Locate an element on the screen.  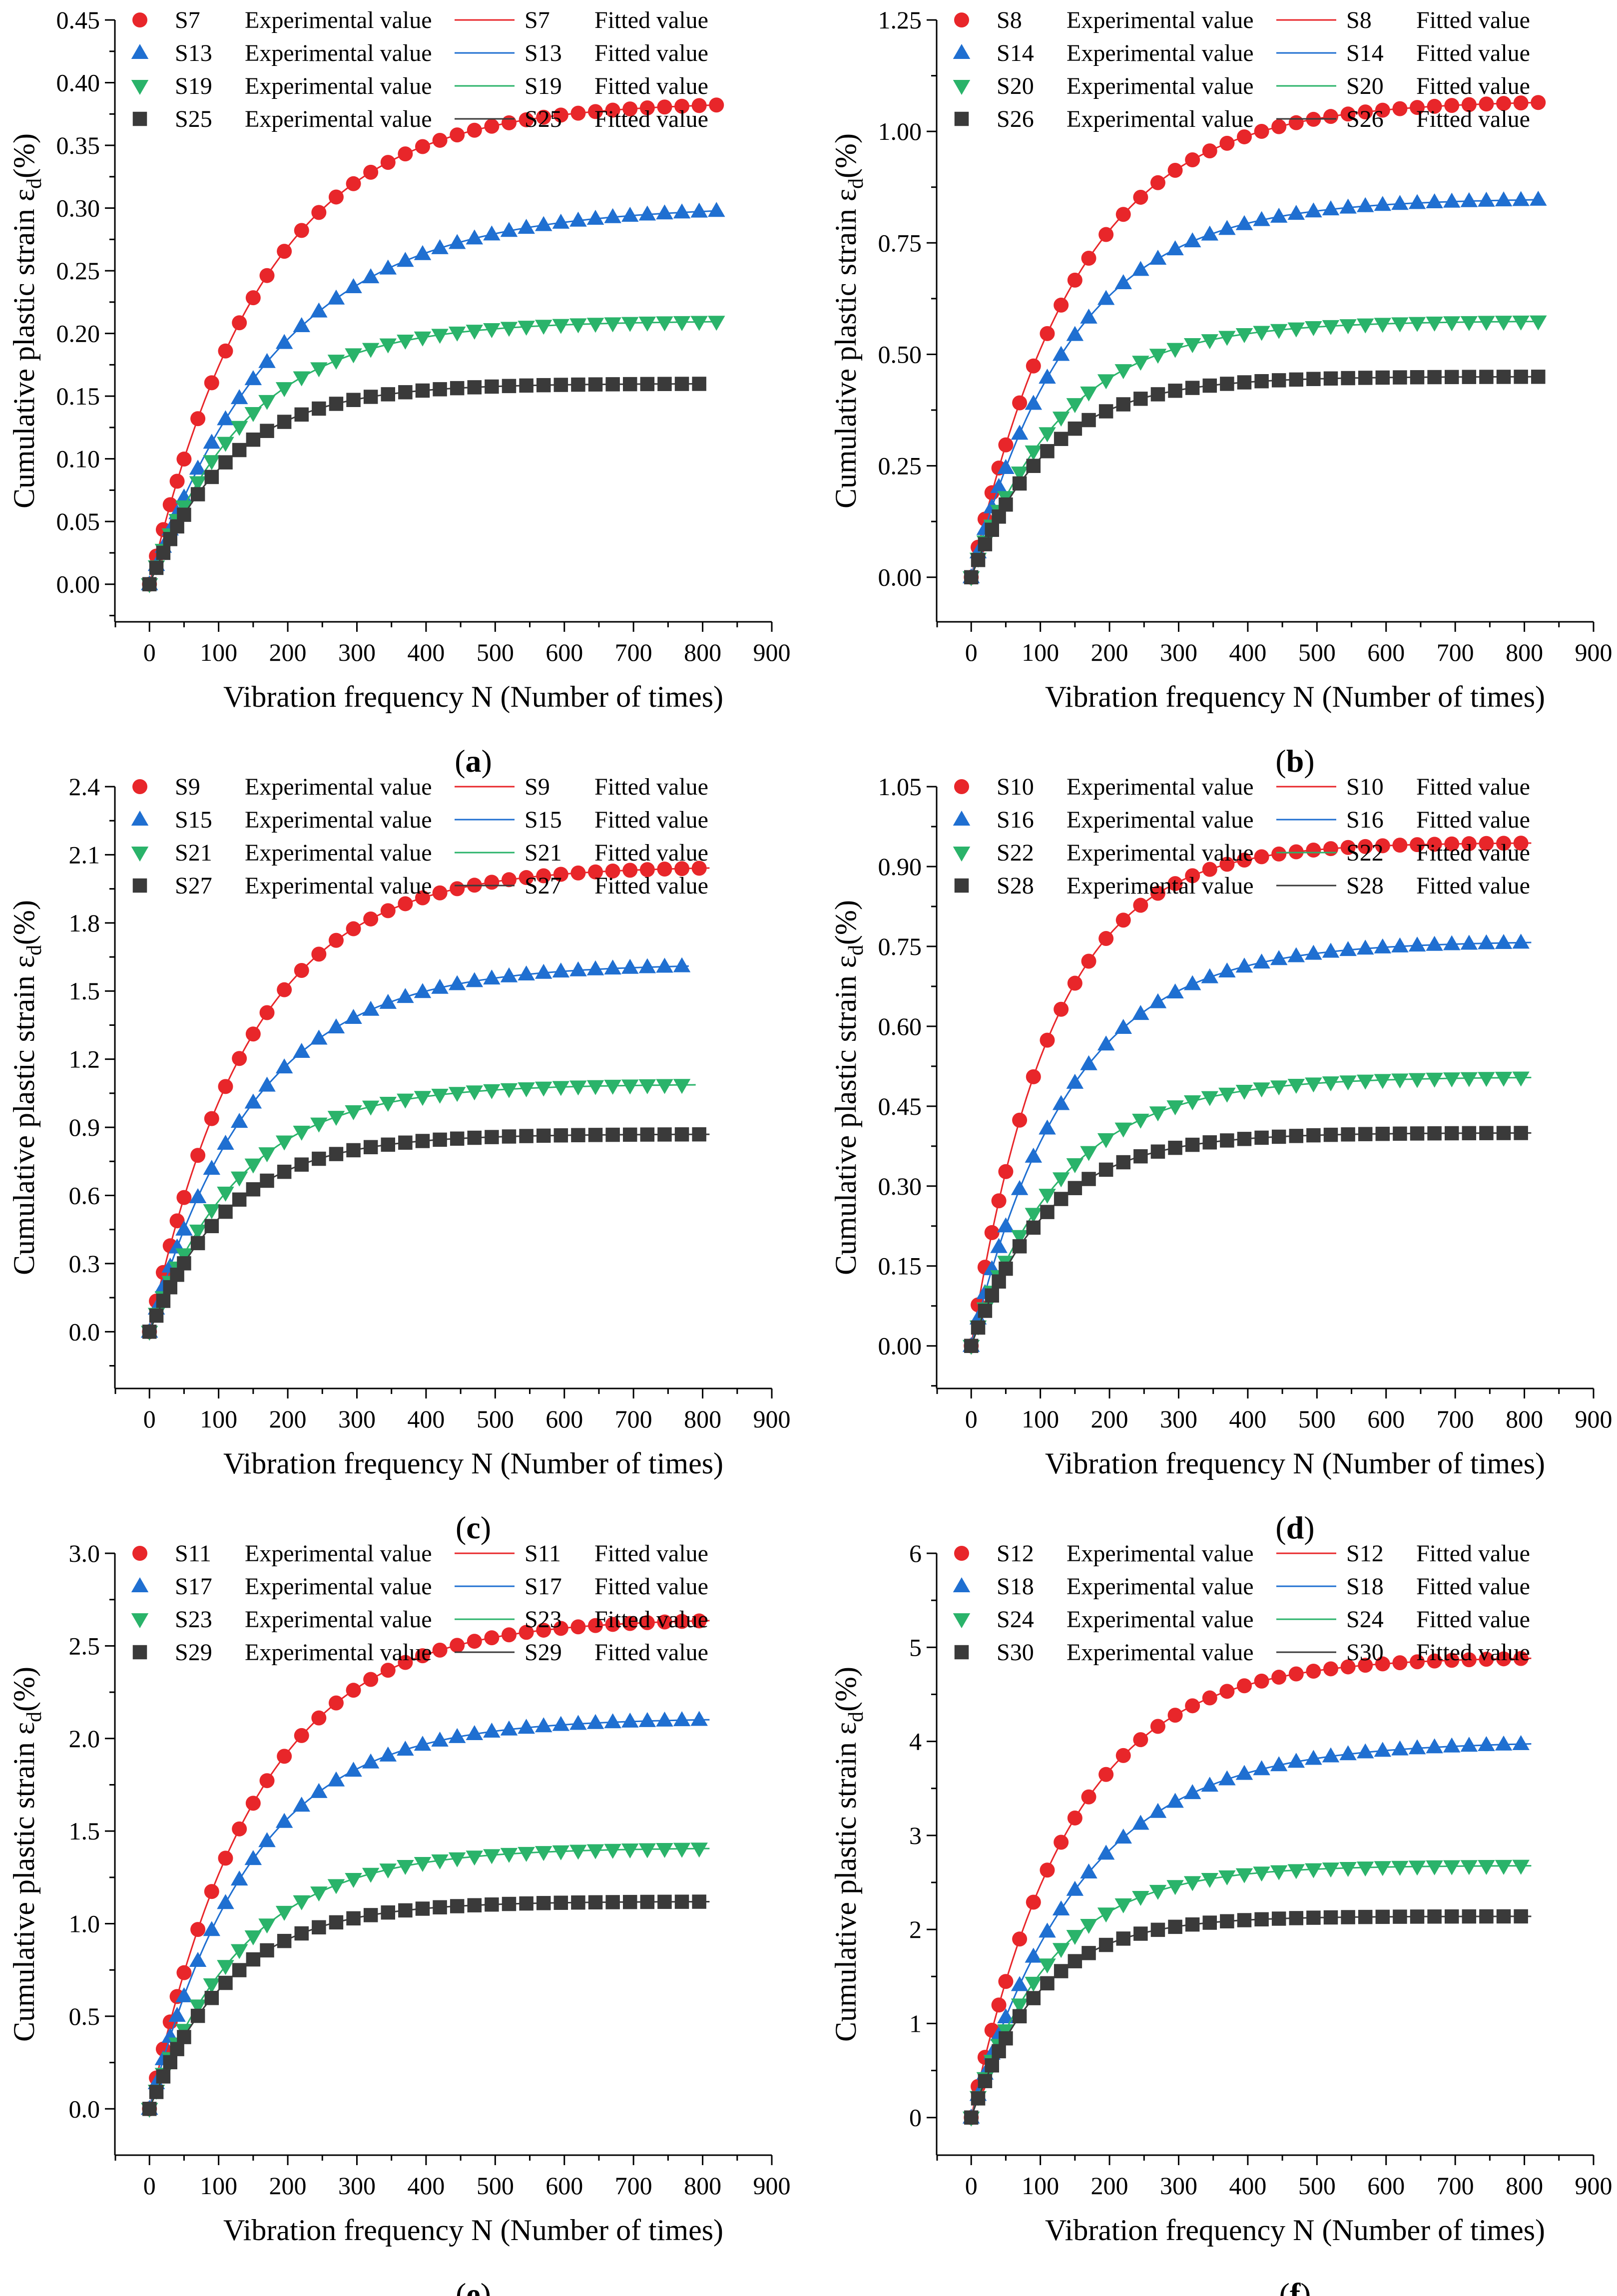
data-point-s28 is located at coordinates (1469, 1133).